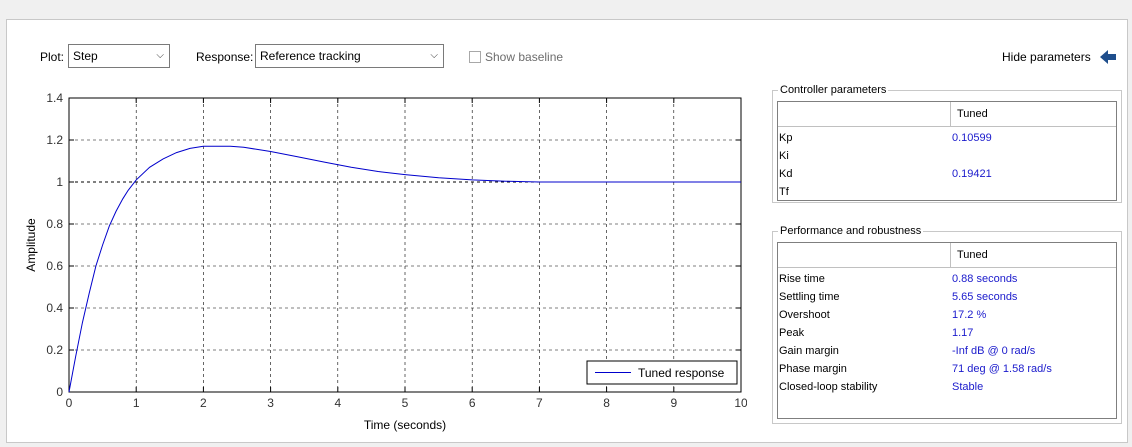  What do you see at coordinates (813, 369) in the screenshot?
I see `metric-name: Phase margin` at bounding box center [813, 369].